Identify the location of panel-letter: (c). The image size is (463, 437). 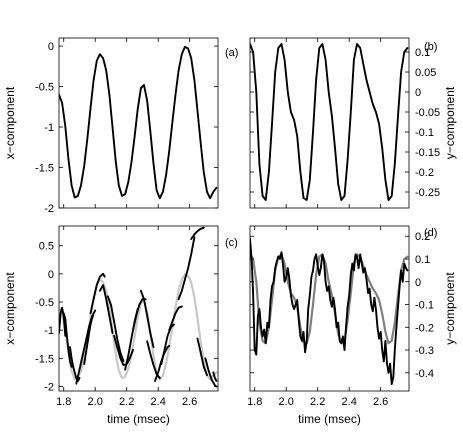
(231, 243).